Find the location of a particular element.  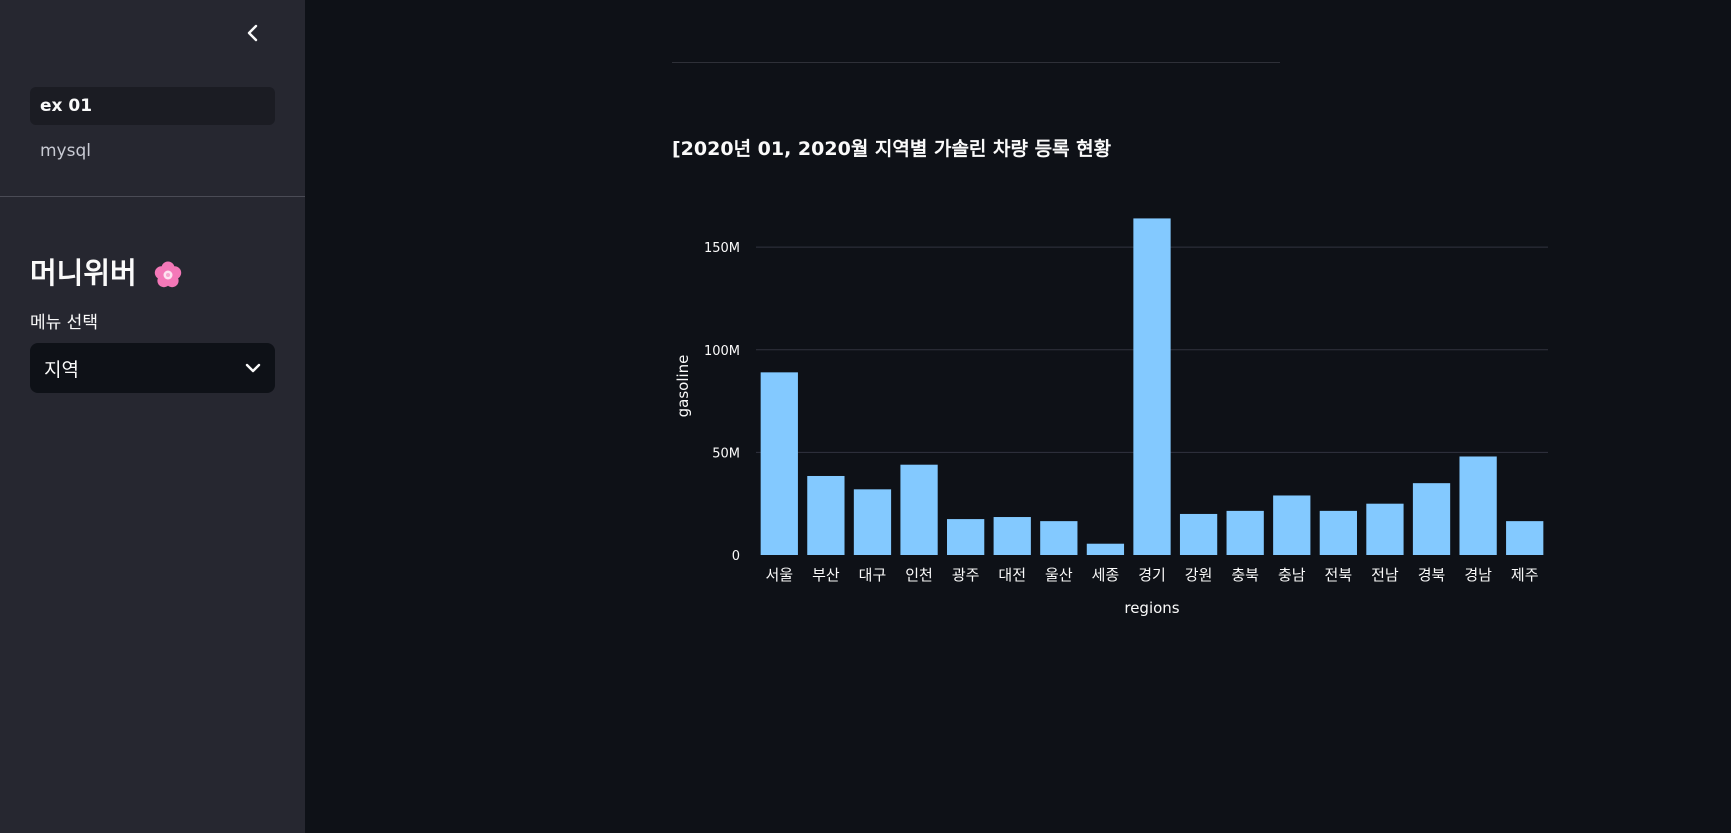

content-divider is located at coordinates (976, 62).